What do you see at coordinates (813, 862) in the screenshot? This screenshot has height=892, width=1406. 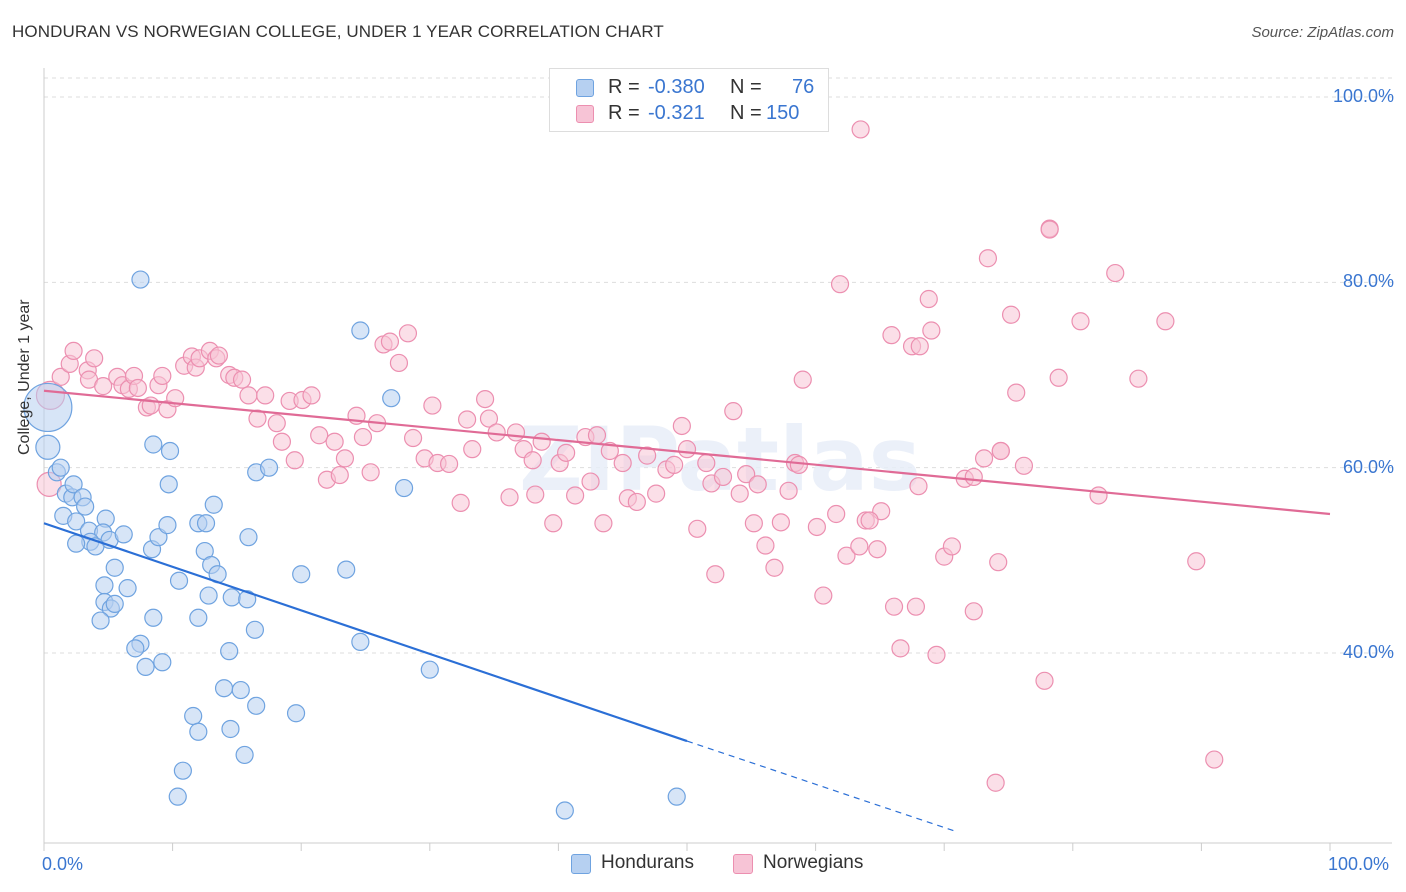 I see `legend-label-norwegians: Norwegians` at bounding box center [813, 862].